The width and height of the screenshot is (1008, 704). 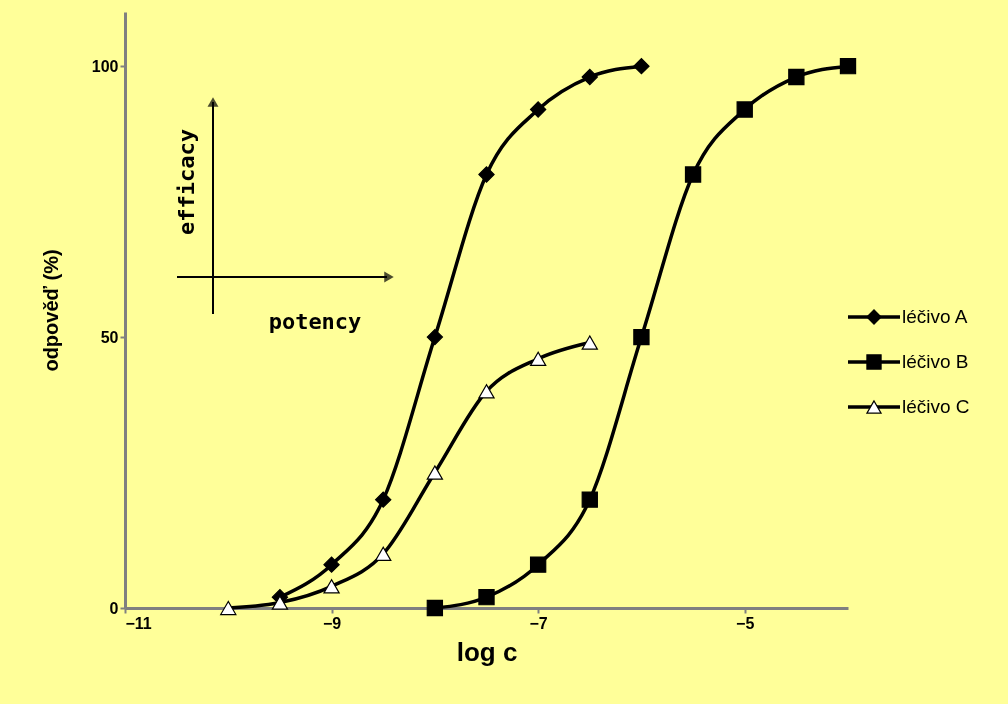 What do you see at coordinates (332, 623) in the screenshot?
I see `x-tick-label: −9` at bounding box center [332, 623].